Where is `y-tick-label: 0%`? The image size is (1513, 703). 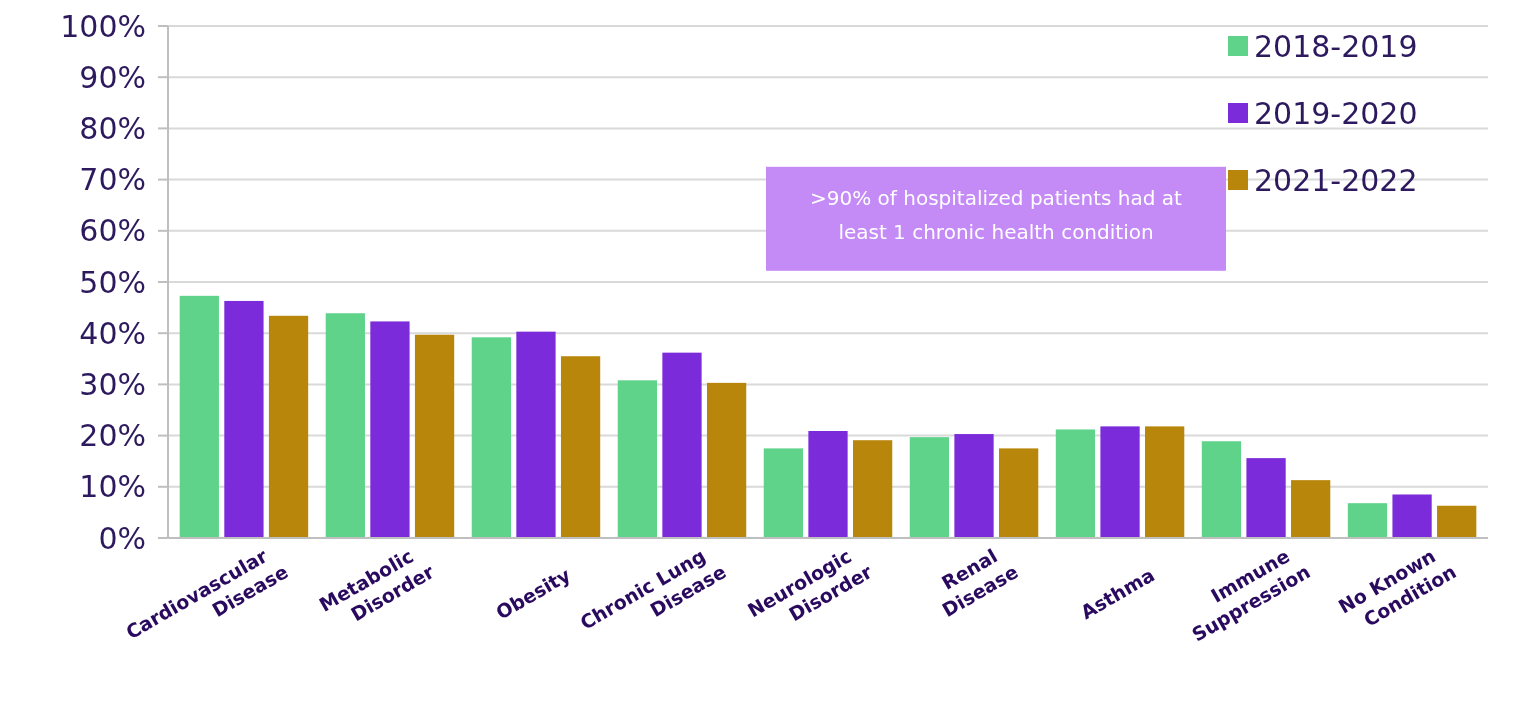
y-tick-label: 0% is located at coordinates (122, 538).